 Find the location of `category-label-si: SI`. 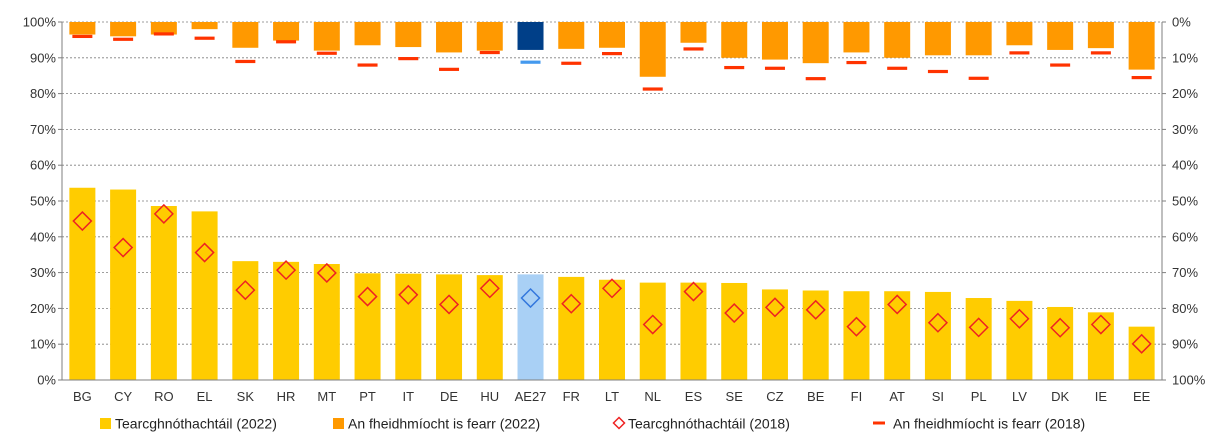

category-label-si: SI is located at coordinates (938, 396).